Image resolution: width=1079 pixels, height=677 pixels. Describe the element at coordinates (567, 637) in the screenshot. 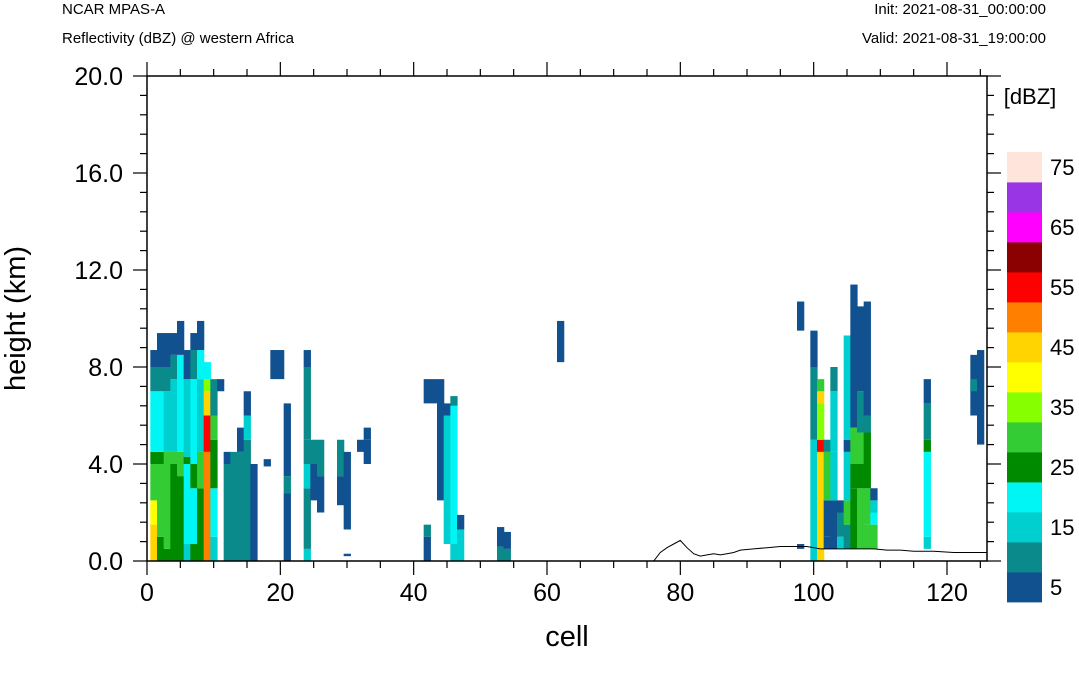

I see `x-axis-title: cell` at that location.